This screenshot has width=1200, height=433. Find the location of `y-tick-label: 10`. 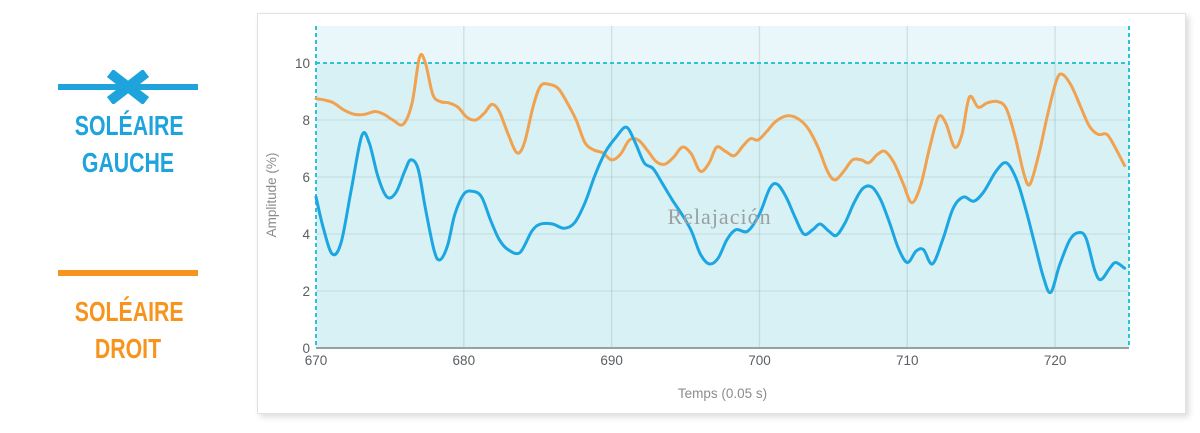

y-tick-label: 10 is located at coordinates (302, 63).